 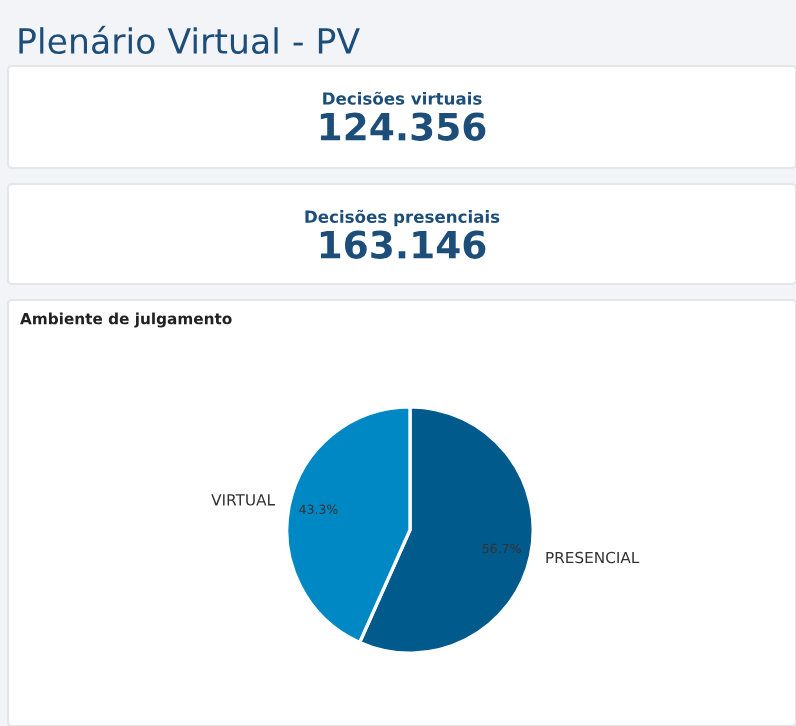 What do you see at coordinates (402, 218) in the screenshot?
I see `text: Decisões presenciais` at bounding box center [402, 218].